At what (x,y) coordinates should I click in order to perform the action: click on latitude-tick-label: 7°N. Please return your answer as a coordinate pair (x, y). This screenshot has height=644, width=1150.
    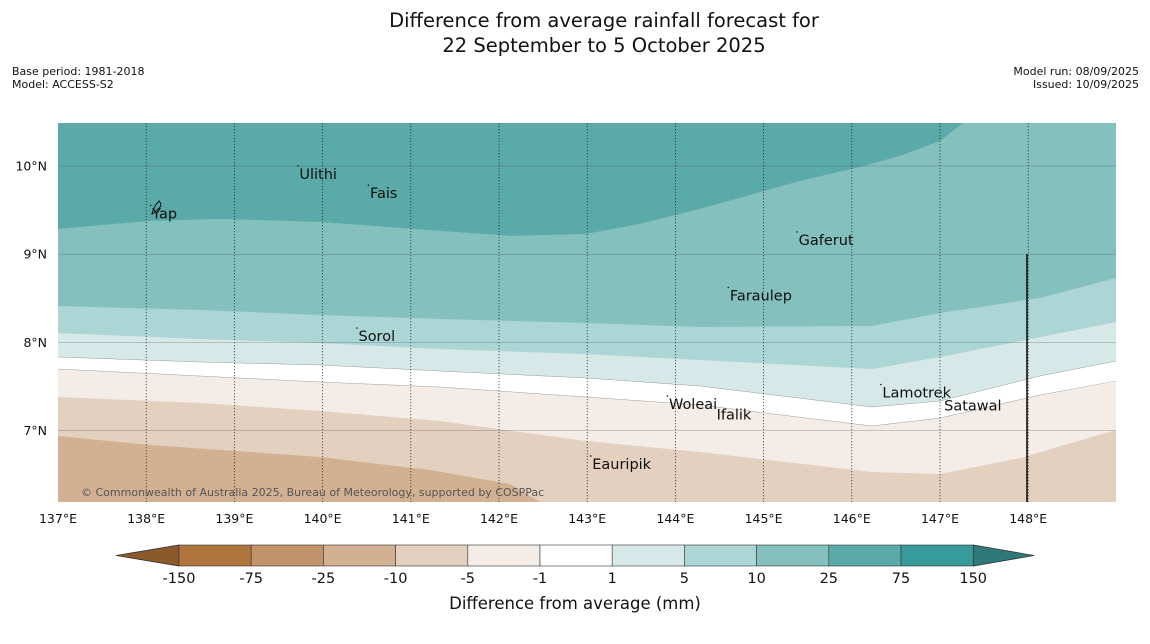
    Looking at the image, I should click on (35, 430).